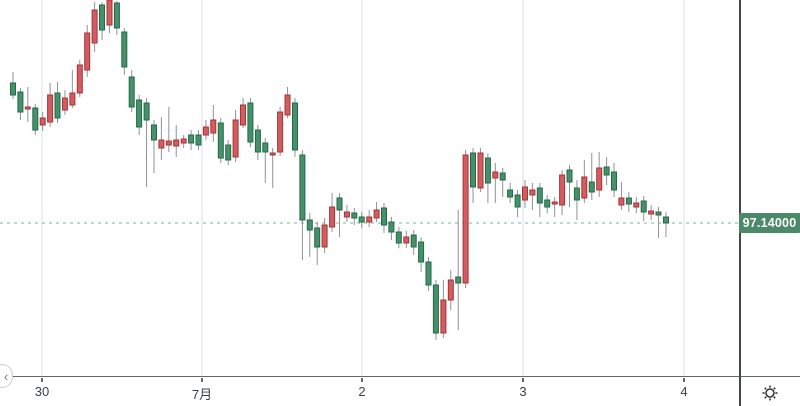 The image size is (800, 406). What do you see at coordinates (6, 376) in the screenshot?
I see `chevron-left-icon: ‹` at bounding box center [6, 376].